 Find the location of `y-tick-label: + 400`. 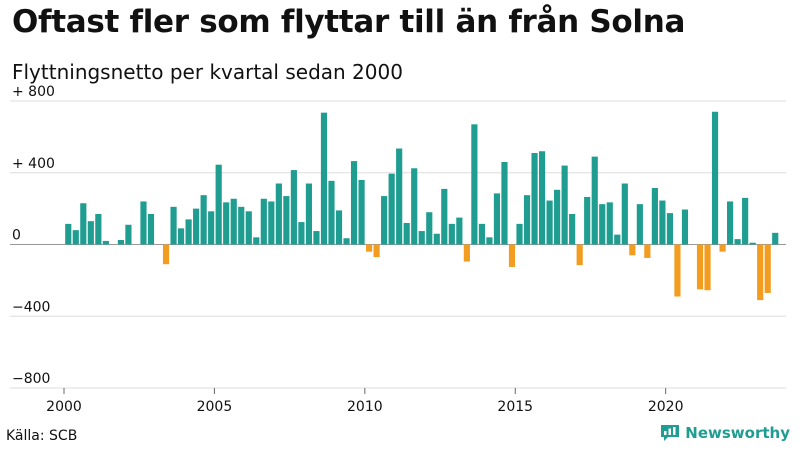

y-tick-label: + 400 is located at coordinates (33, 164).